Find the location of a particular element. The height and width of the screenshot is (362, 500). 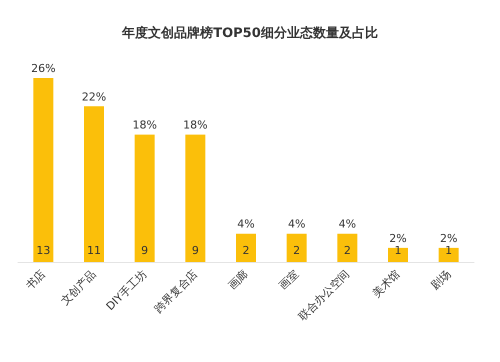

x-tick-label: 文创产品 is located at coordinates (78, 287).